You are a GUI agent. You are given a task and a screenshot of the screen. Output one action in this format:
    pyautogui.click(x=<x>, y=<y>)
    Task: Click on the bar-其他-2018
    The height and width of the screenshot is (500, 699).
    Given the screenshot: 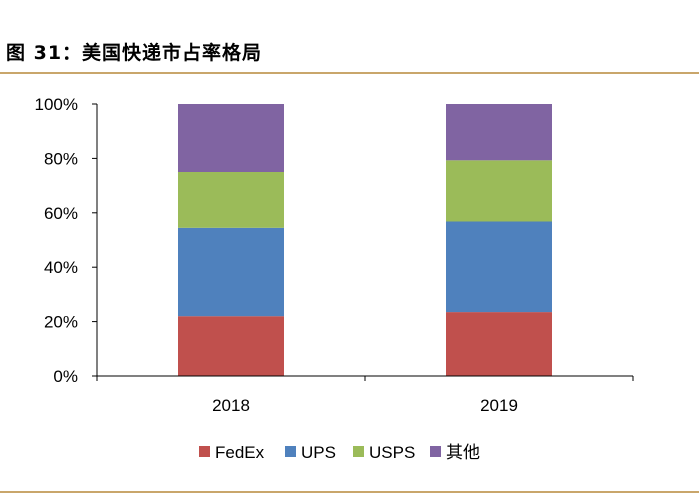 What is the action you would take?
    pyautogui.click(x=231, y=138)
    